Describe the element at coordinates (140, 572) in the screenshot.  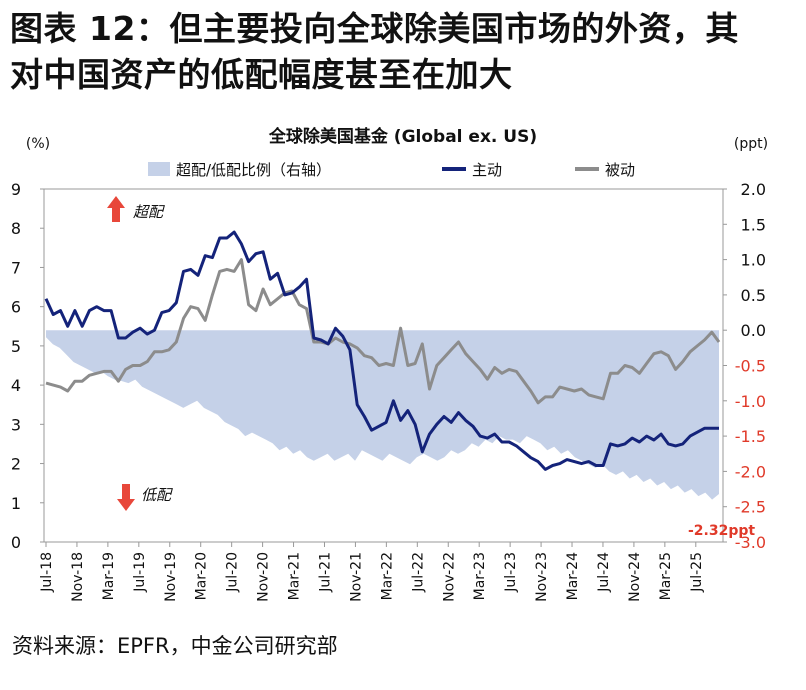
I see `x-tick-label: Jul-19` at that location.